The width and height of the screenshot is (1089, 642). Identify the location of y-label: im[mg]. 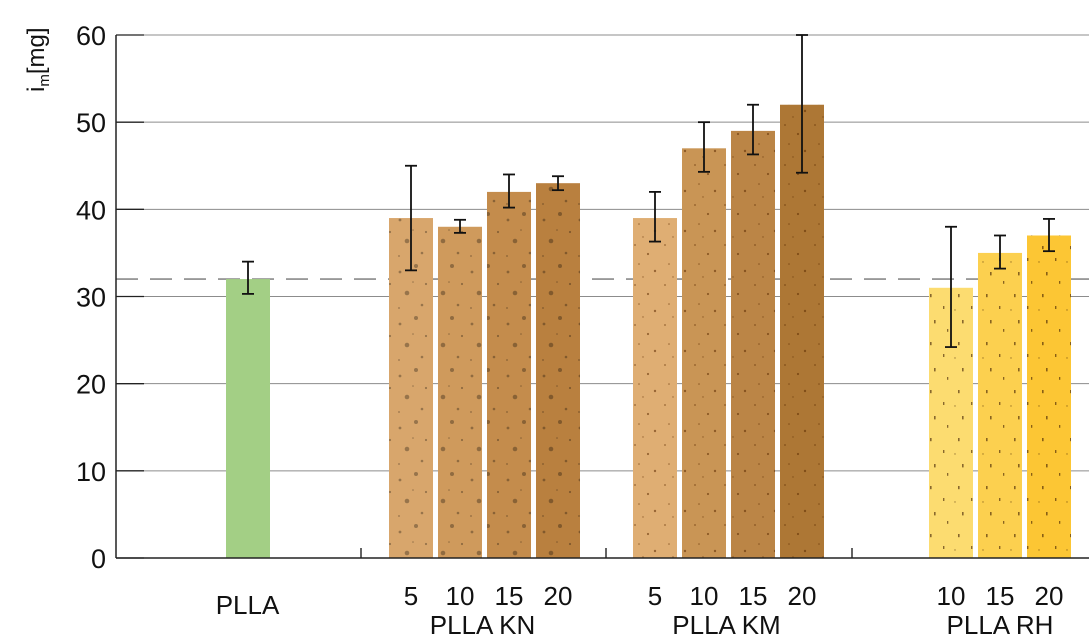
(38, 59).